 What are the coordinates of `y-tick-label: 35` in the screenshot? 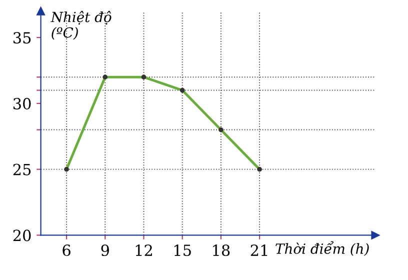 It's located at (22, 38).